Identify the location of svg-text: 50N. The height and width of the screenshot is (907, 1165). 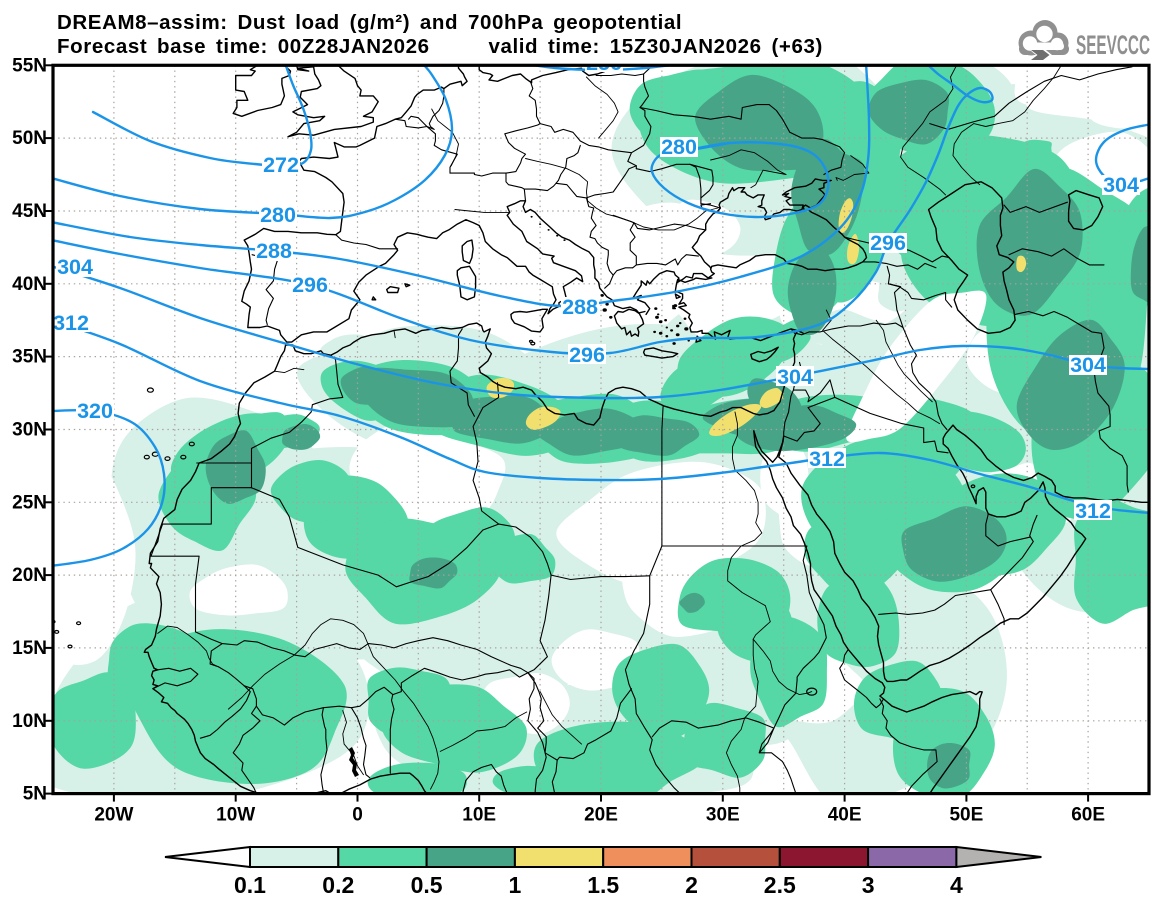
(29, 138).